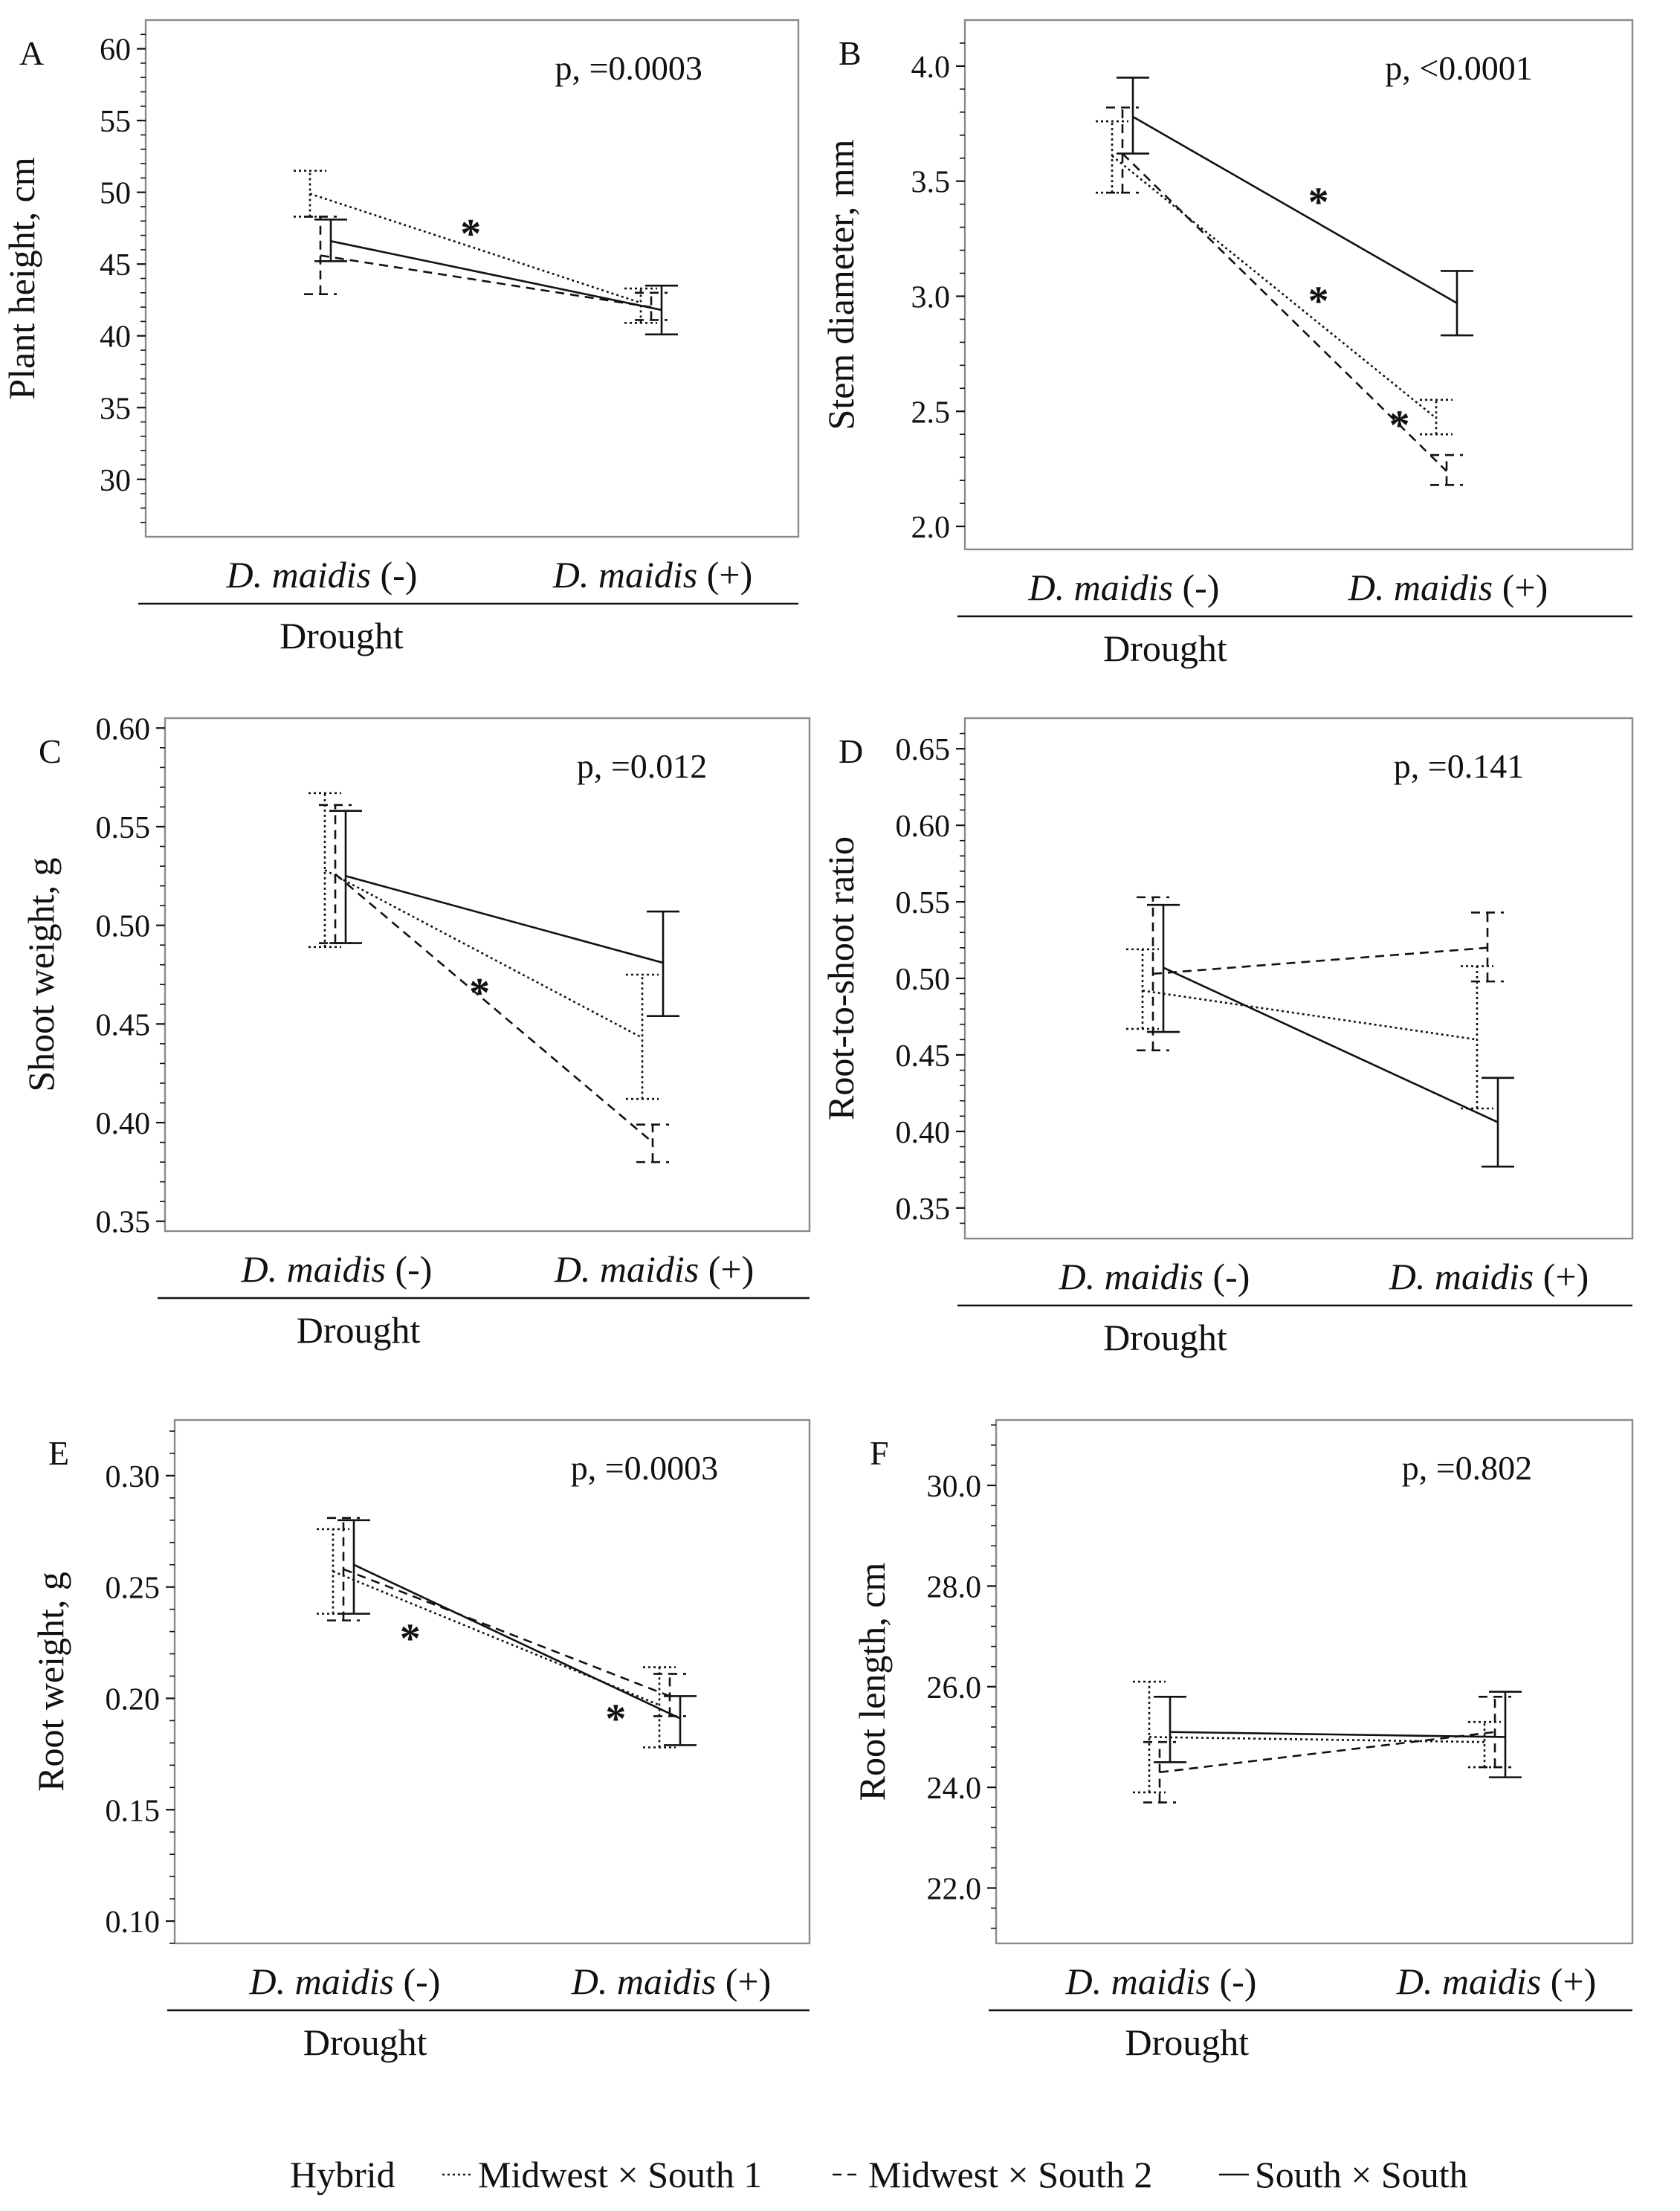 The width and height of the screenshot is (1680, 2211). What do you see at coordinates (115, 481) in the screenshot?
I see `y-tick-label: 30` at bounding box center [115, 481].